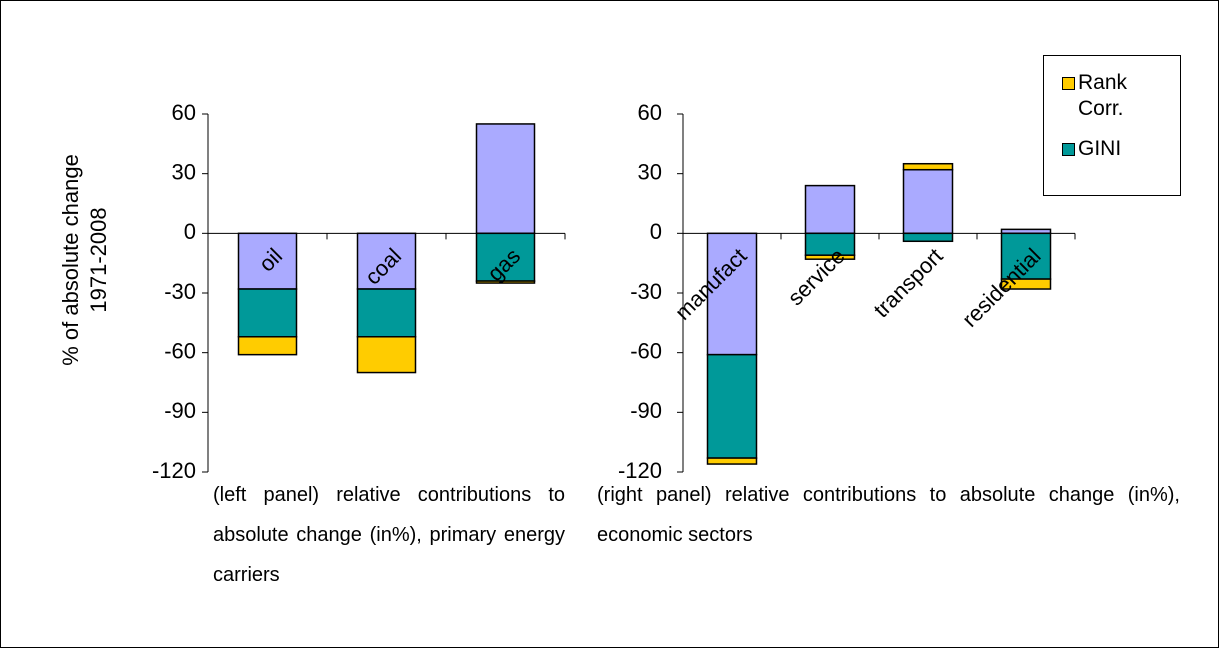  What do you see at coordinates (1100, 148) in the screenshot?
I see `legend-label: GINI` at bounding box center [1100, 148].